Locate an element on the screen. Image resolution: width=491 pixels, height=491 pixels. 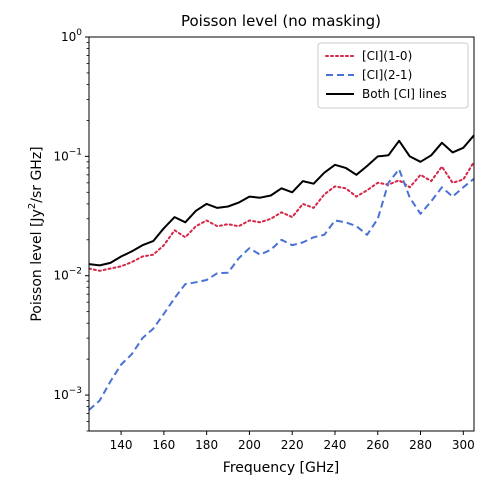
x-tick-label: 240 is located at coordinates (335, 445).